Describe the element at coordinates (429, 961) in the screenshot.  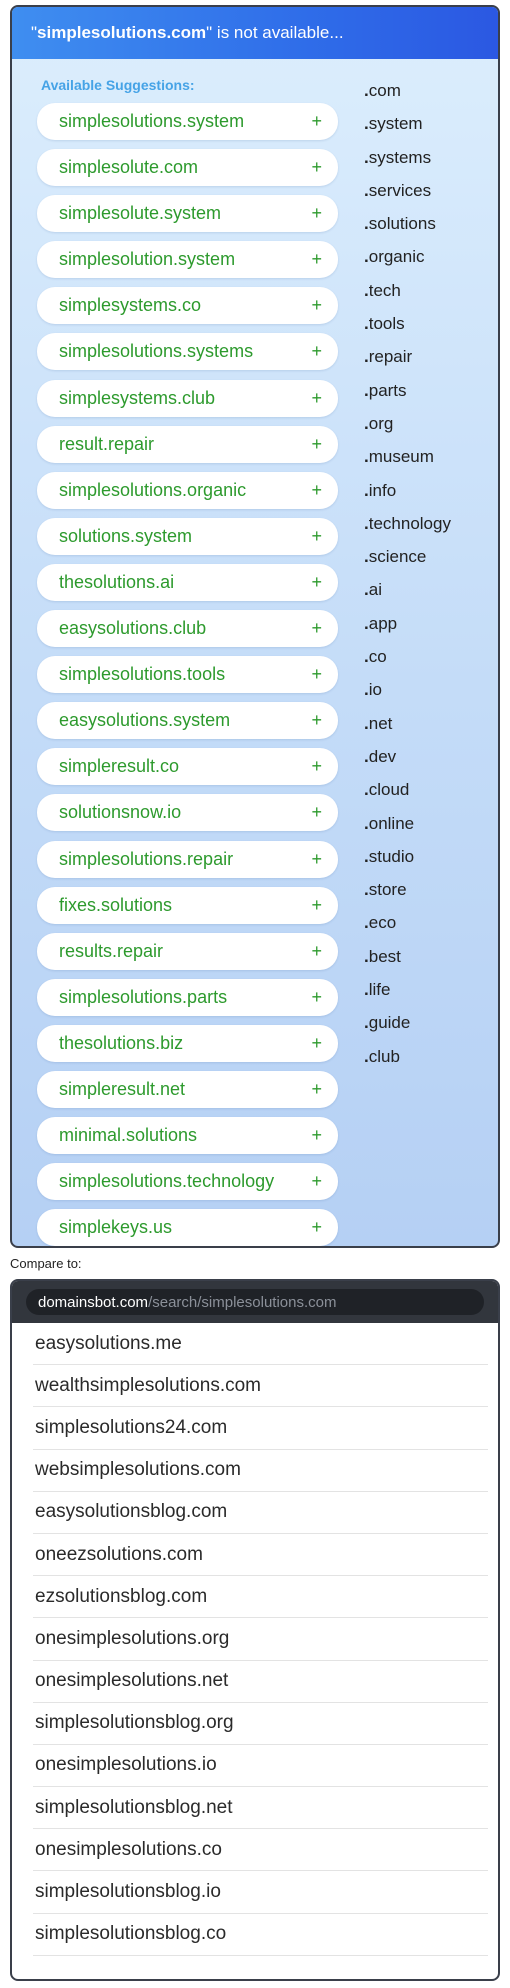
I see `tld-item: .best` at that location.